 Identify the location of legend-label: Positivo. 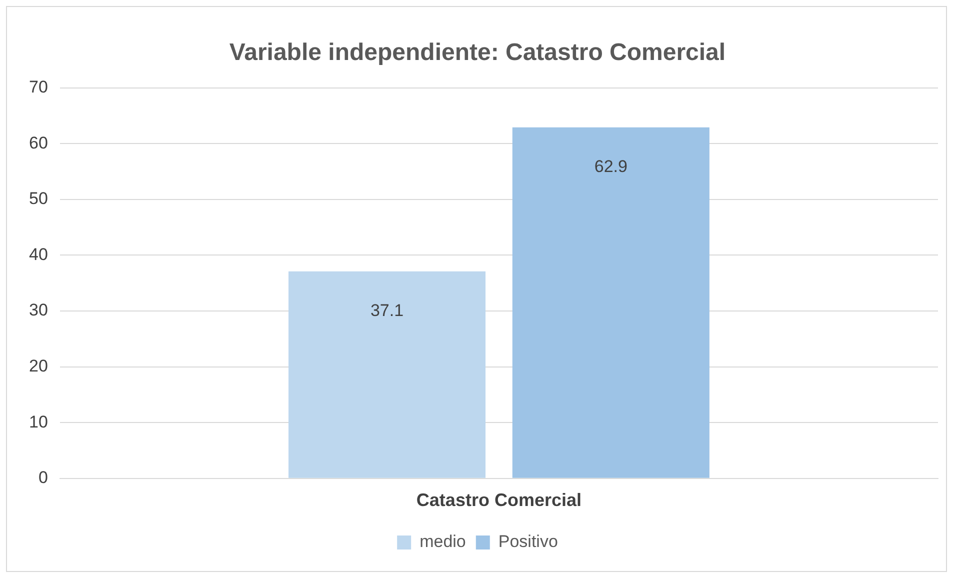
(528, 542).